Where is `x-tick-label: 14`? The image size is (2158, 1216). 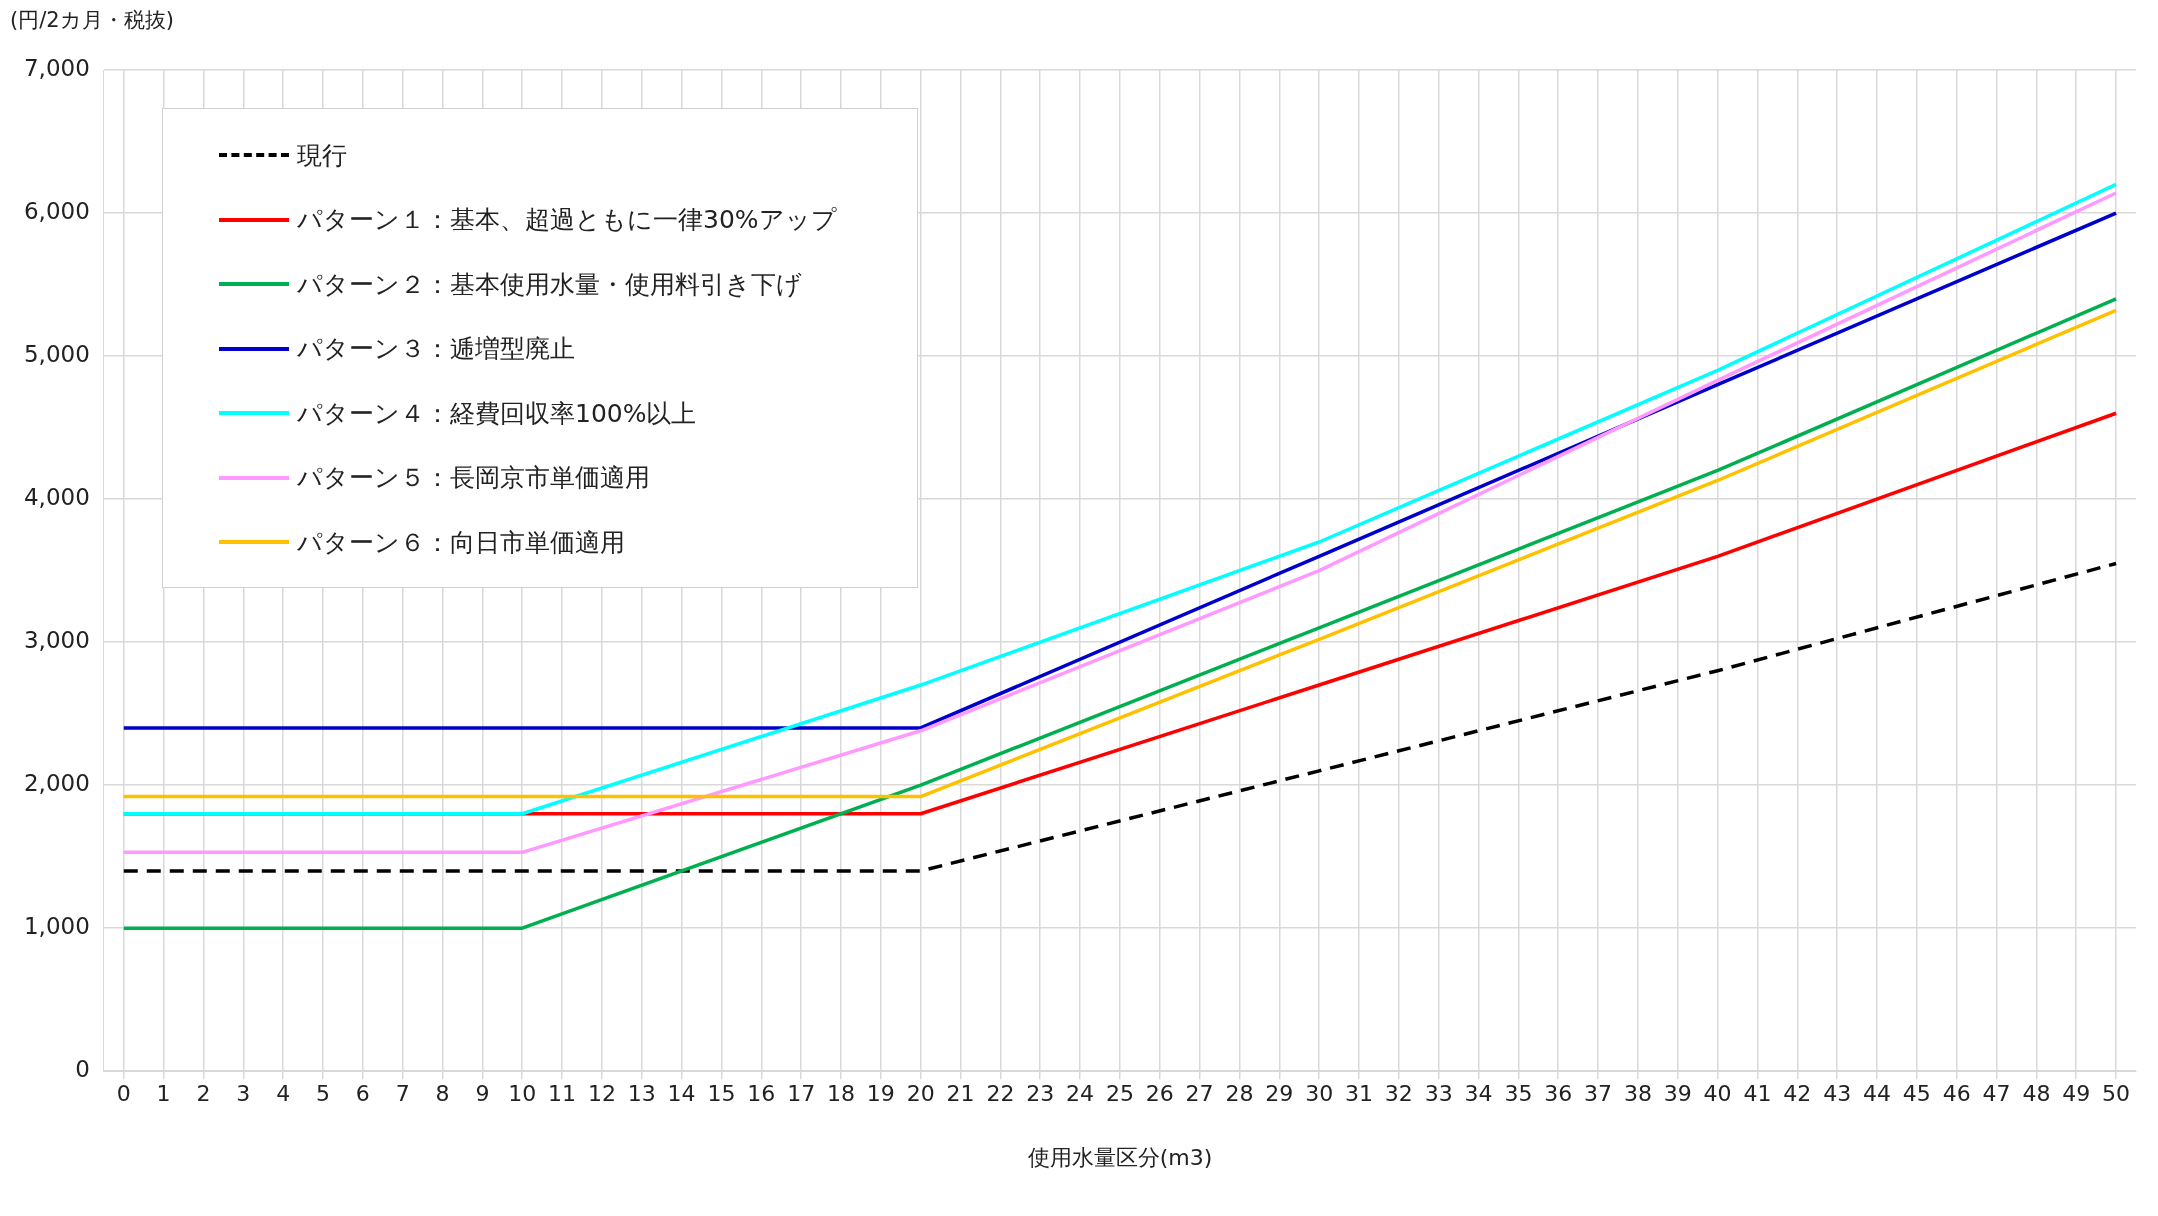 x-tick-label: 14 is located at coordinates (681, 1094).